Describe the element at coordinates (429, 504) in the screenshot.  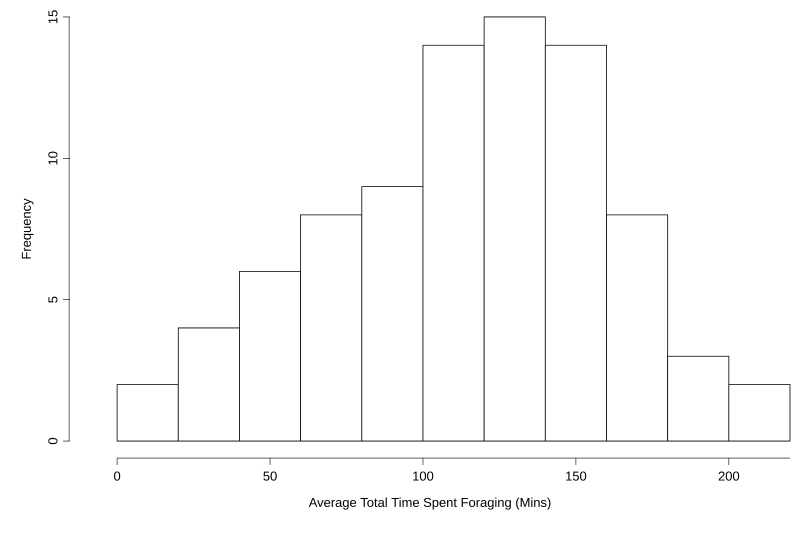
I see `x-axis-title: Average Total Time Spent Foraging (Mins)` at that location.